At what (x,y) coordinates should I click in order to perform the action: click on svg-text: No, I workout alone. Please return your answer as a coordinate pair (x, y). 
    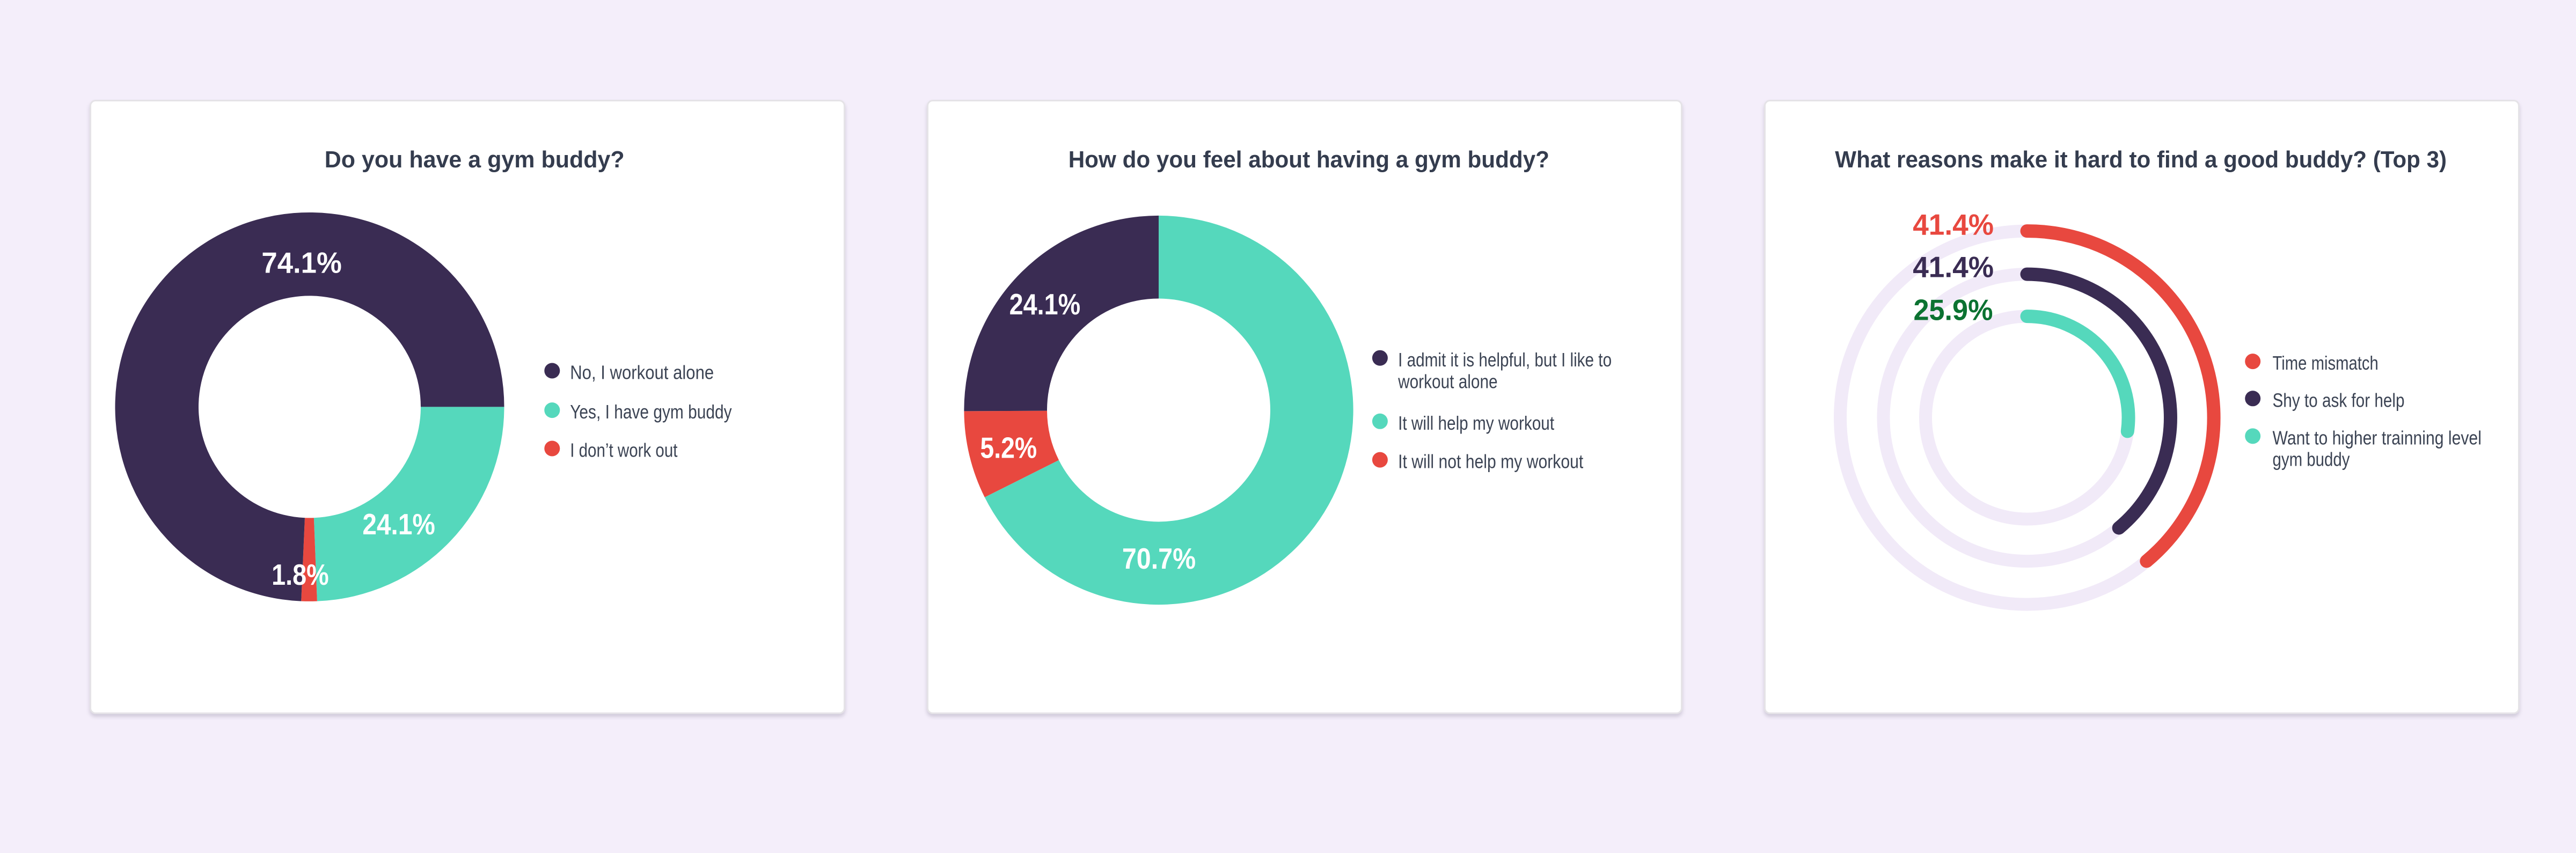
    Looking at the image, I should click on (642, 373).